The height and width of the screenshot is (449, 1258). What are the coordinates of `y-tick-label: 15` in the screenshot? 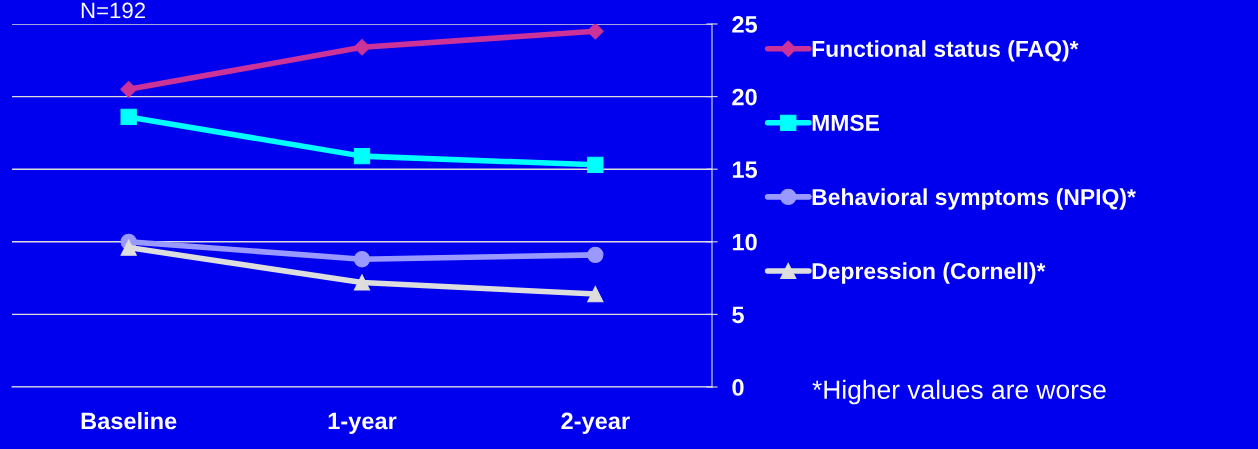 It's located at (745, 169).